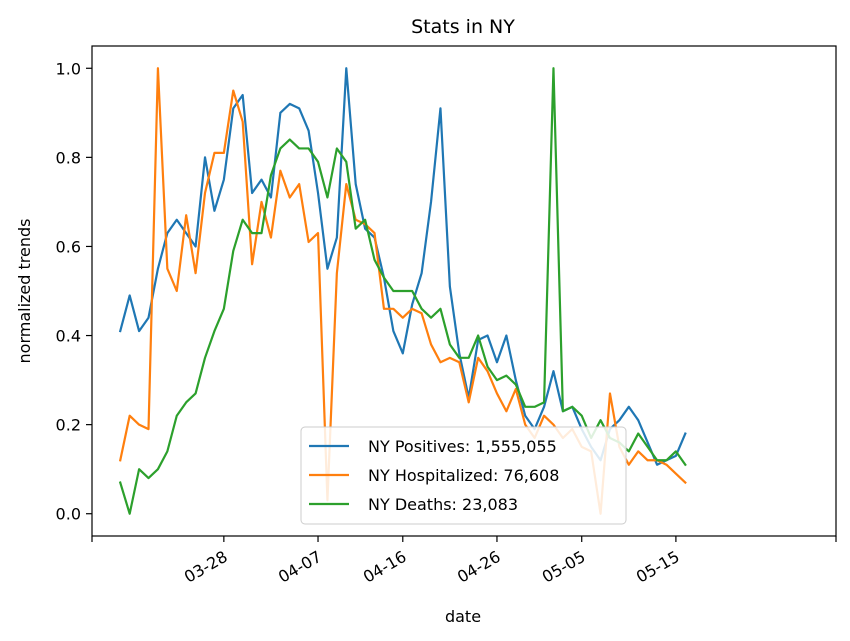 This screenshot has width=850, height=641. I want to click on legend-entry-3: NY Deaths: 23,083, so click(443, 504).